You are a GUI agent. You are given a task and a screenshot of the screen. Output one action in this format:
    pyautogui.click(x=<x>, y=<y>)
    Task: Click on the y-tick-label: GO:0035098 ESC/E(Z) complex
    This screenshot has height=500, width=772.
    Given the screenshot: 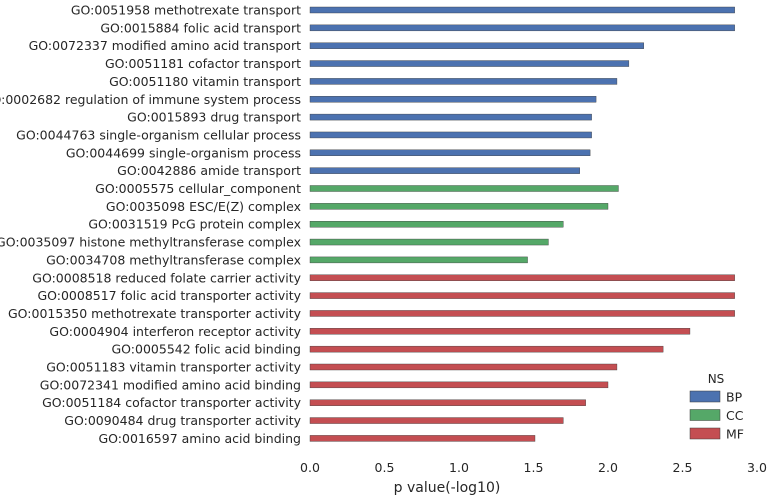 What is the action you would take?
    pyautogui.click(x=203, y=206)
    